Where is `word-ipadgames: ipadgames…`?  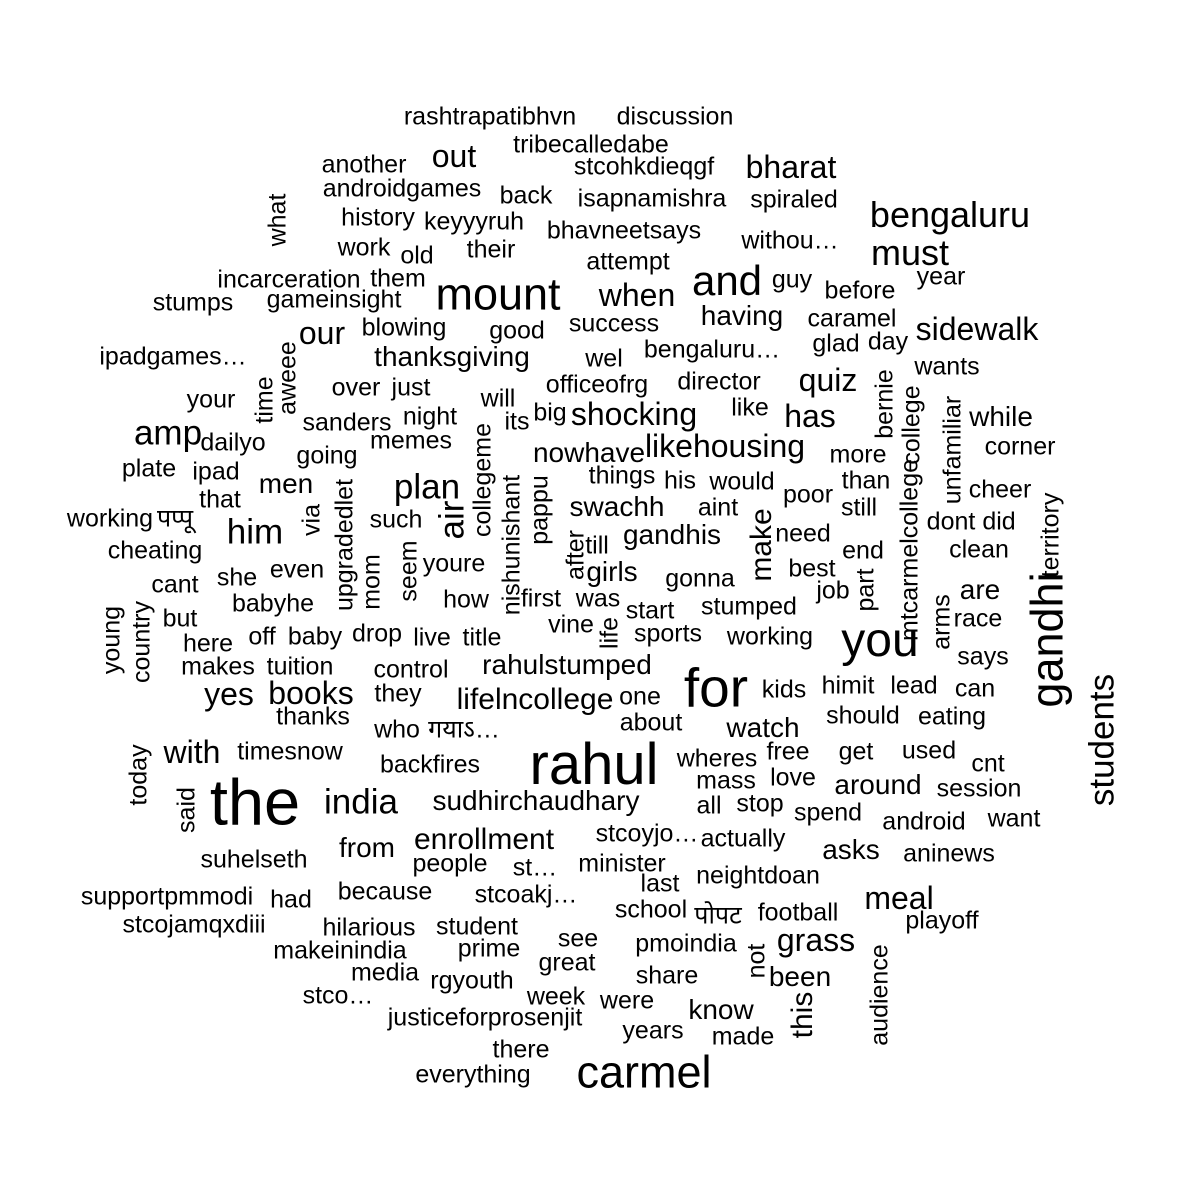
word-ipadgames: ipadgames… is located at coordinates (173, 356).